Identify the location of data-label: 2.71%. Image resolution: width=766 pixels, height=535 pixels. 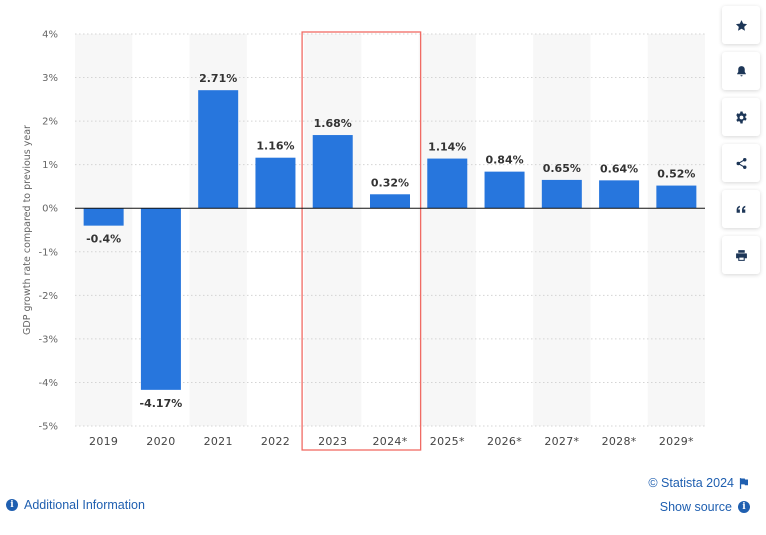
(218, 78).